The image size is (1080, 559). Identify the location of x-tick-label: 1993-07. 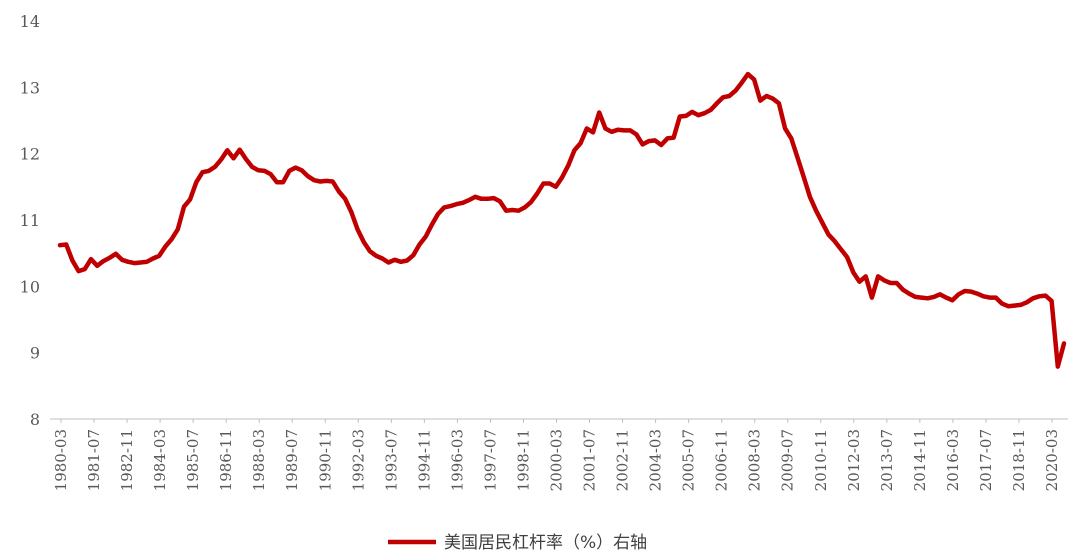
(391, 460).